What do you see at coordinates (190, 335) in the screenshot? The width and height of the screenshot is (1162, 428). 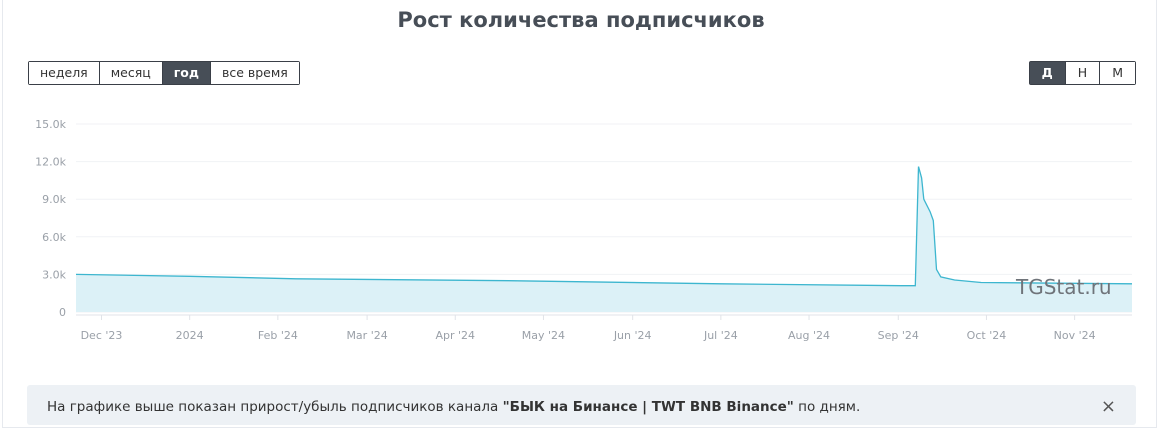 I see `x-tick-label: 2024` at bounding box center [190, 335].